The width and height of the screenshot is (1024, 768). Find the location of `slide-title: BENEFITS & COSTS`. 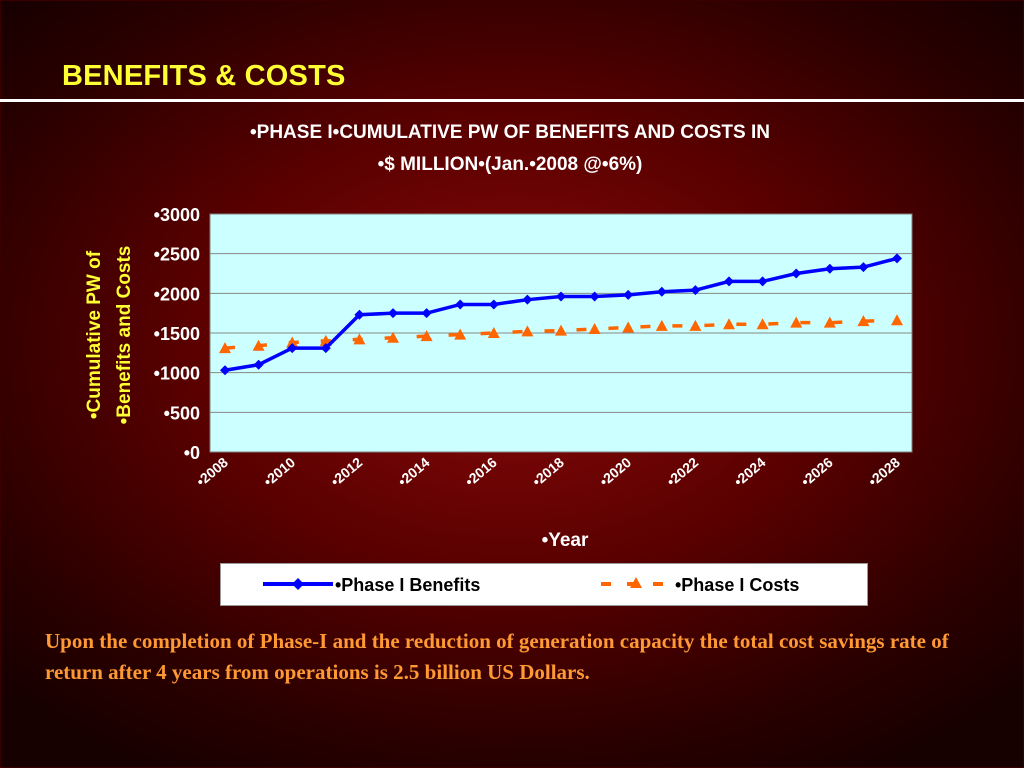

slide-title: BENEFITS & COSTS is located at coordinates (204, 76).